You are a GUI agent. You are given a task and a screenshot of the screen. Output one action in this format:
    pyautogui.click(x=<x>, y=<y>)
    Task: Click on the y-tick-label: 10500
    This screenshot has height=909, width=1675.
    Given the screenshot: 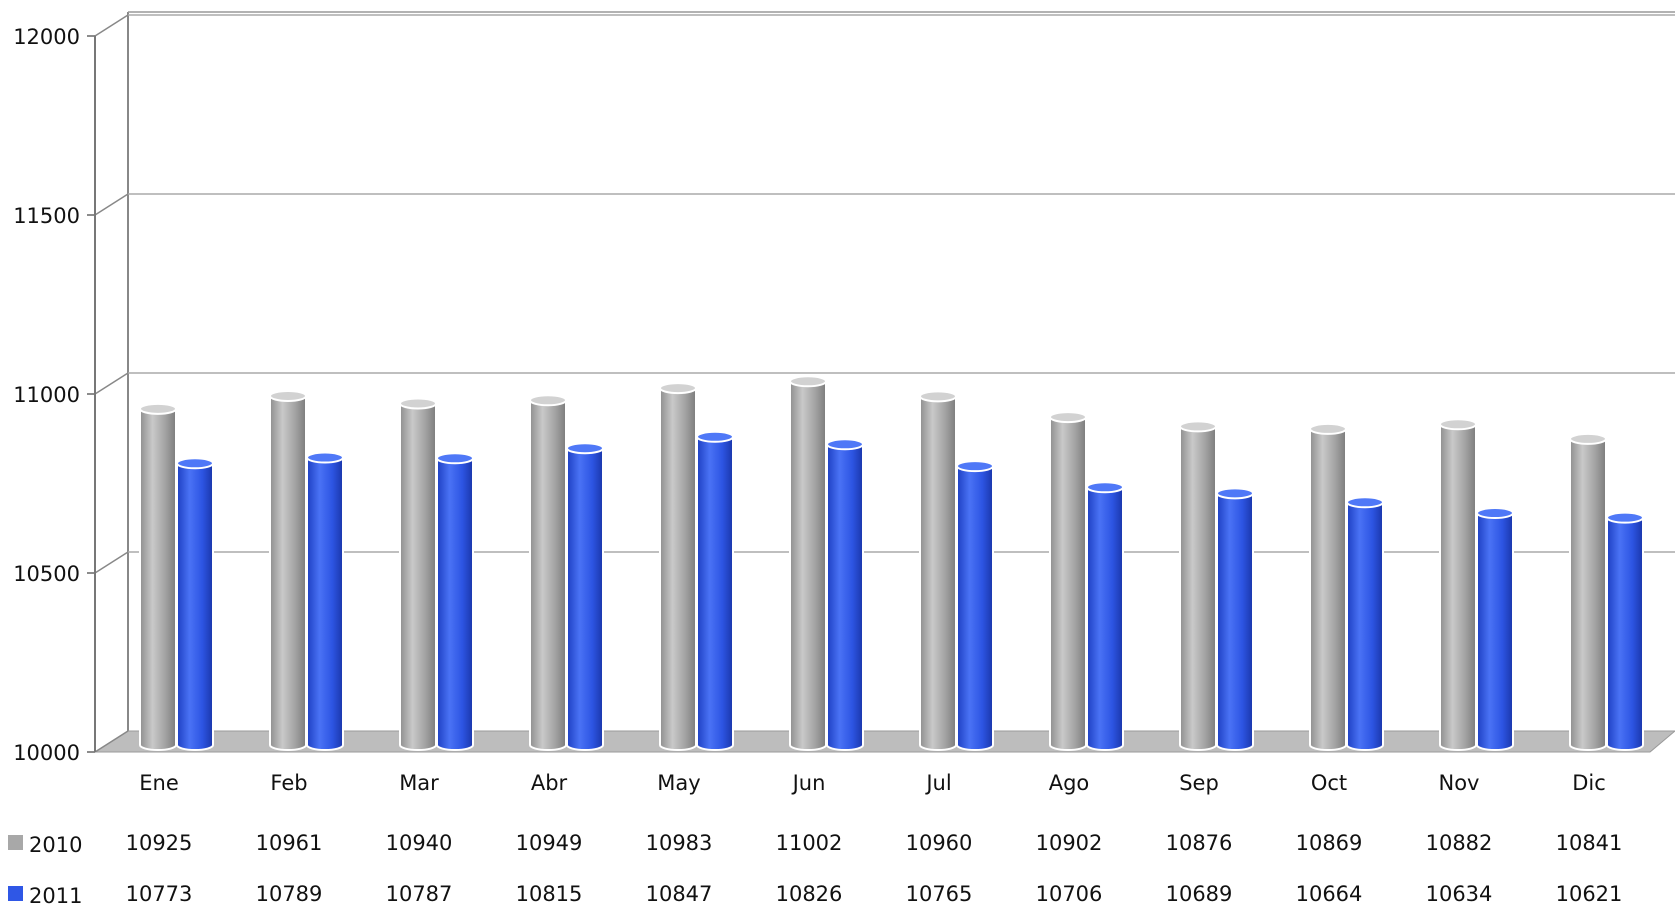 What is the action you would take?
    pyautogui.click(x=46, y=574)
    